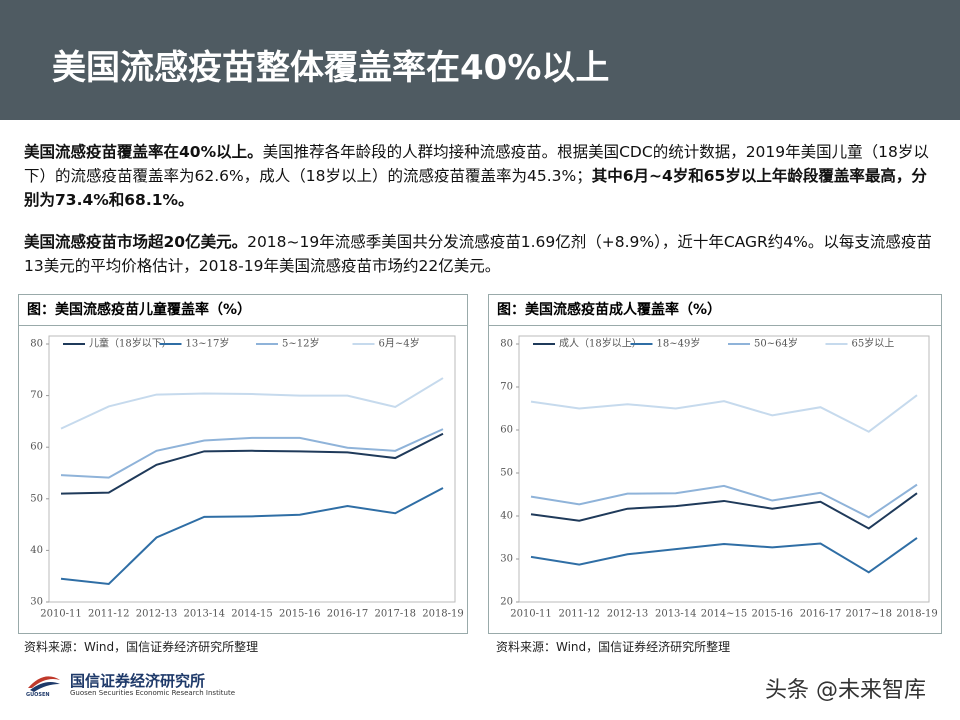  What do you see at coordinates (136, 242) in the screenshot?
I see `text-run: 美国流感疫苗市场超20亿美元。` at bounding box center [136, 242].